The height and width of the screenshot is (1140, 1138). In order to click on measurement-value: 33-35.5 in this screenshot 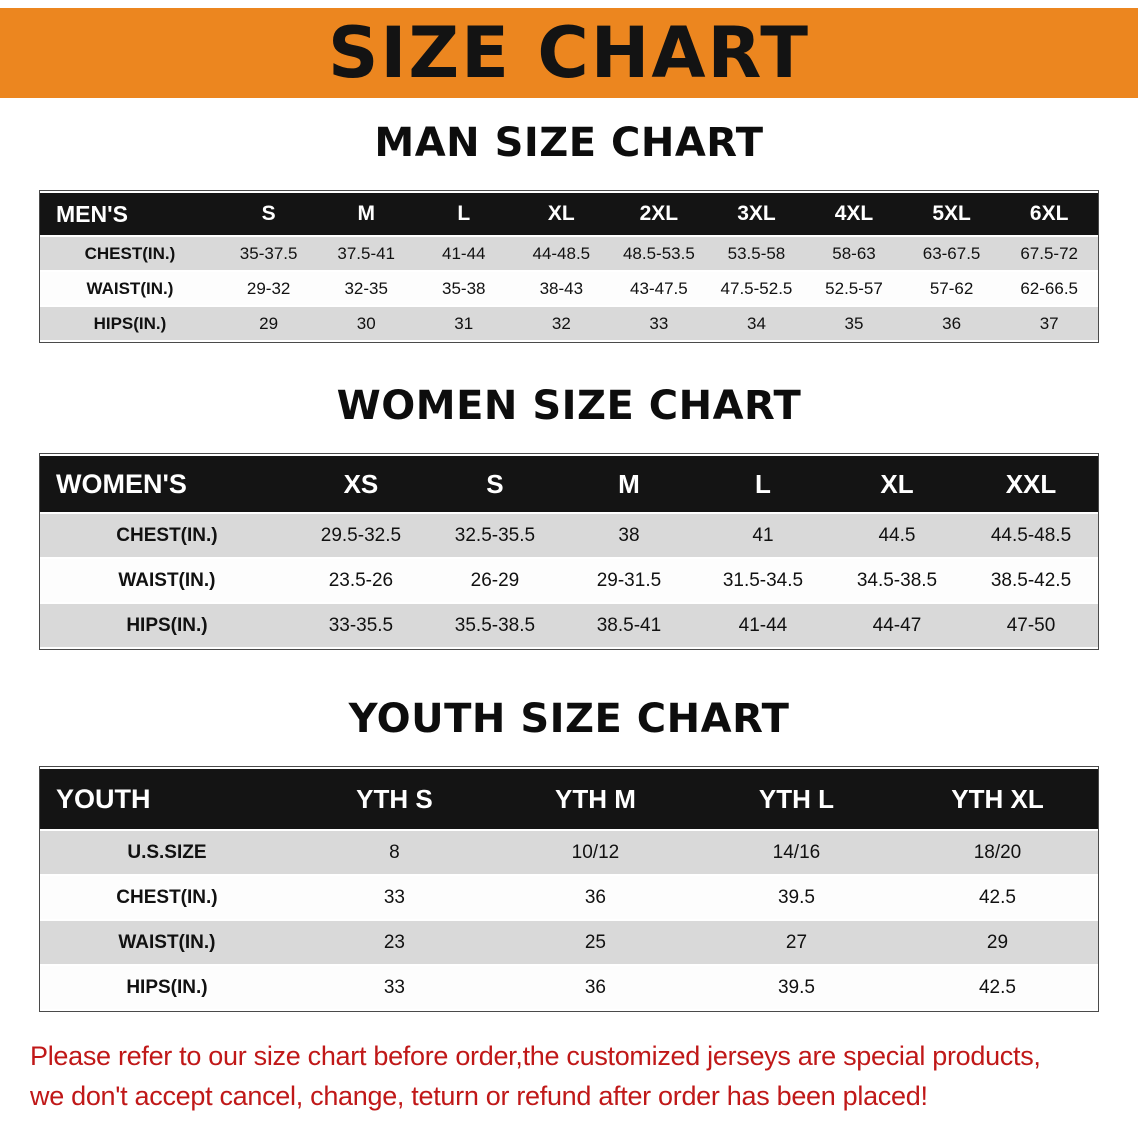, I will do `click(360, 625)`.